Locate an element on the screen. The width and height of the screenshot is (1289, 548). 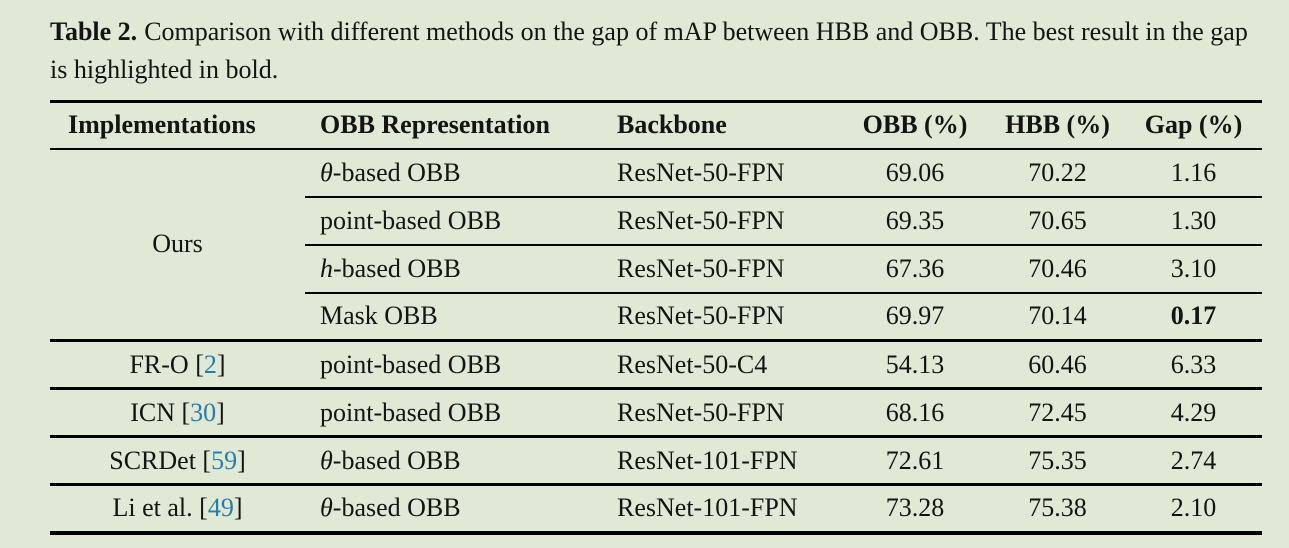
implementation-name: SCRDet [ is located at coordinates (160, 460).